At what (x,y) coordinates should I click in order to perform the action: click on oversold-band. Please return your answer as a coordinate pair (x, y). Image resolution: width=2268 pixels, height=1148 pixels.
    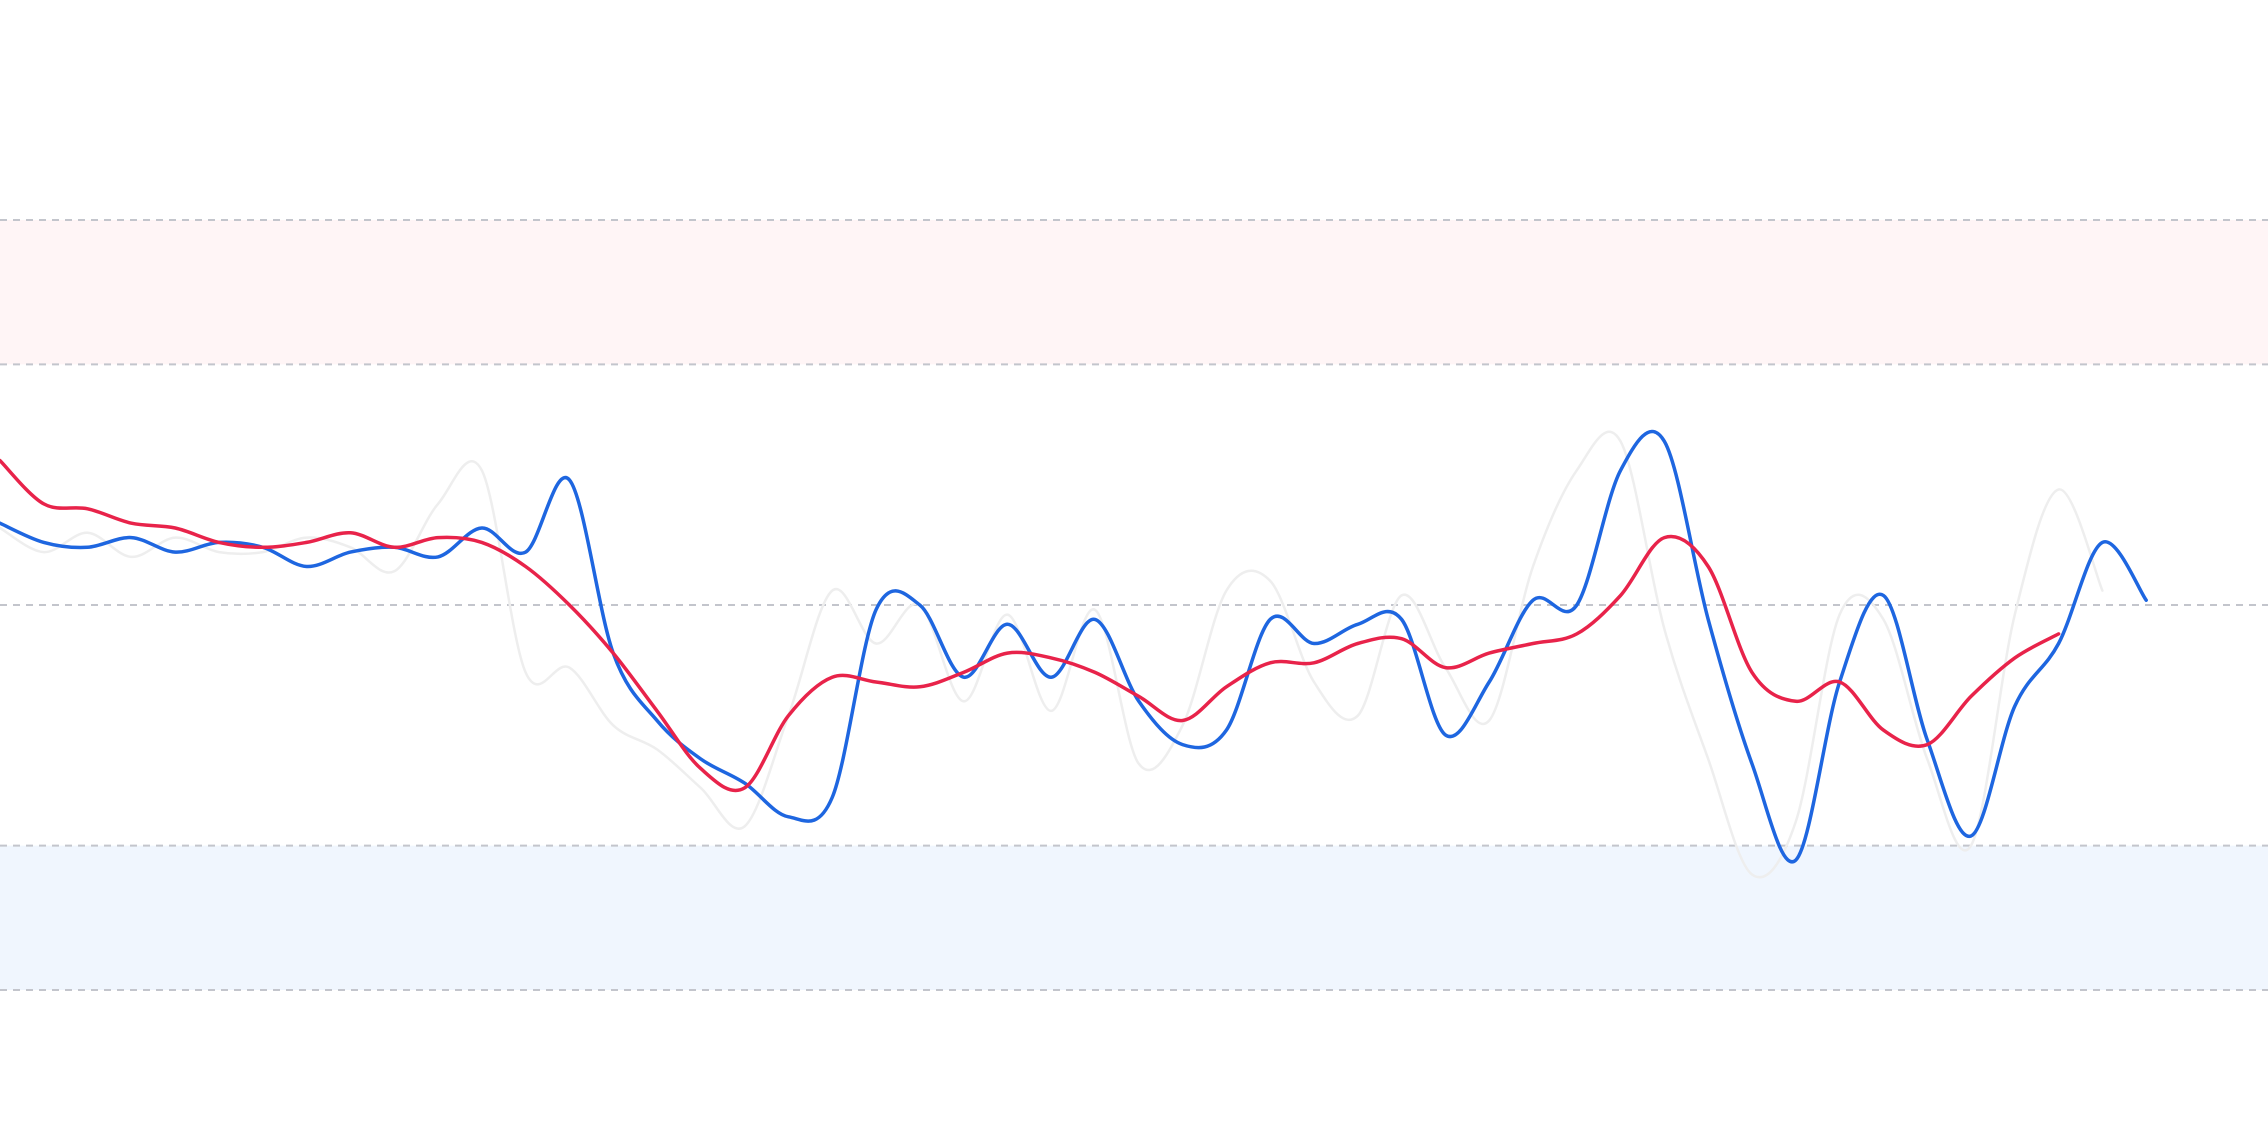
    Looking at the image, I should click on (1134, 917).